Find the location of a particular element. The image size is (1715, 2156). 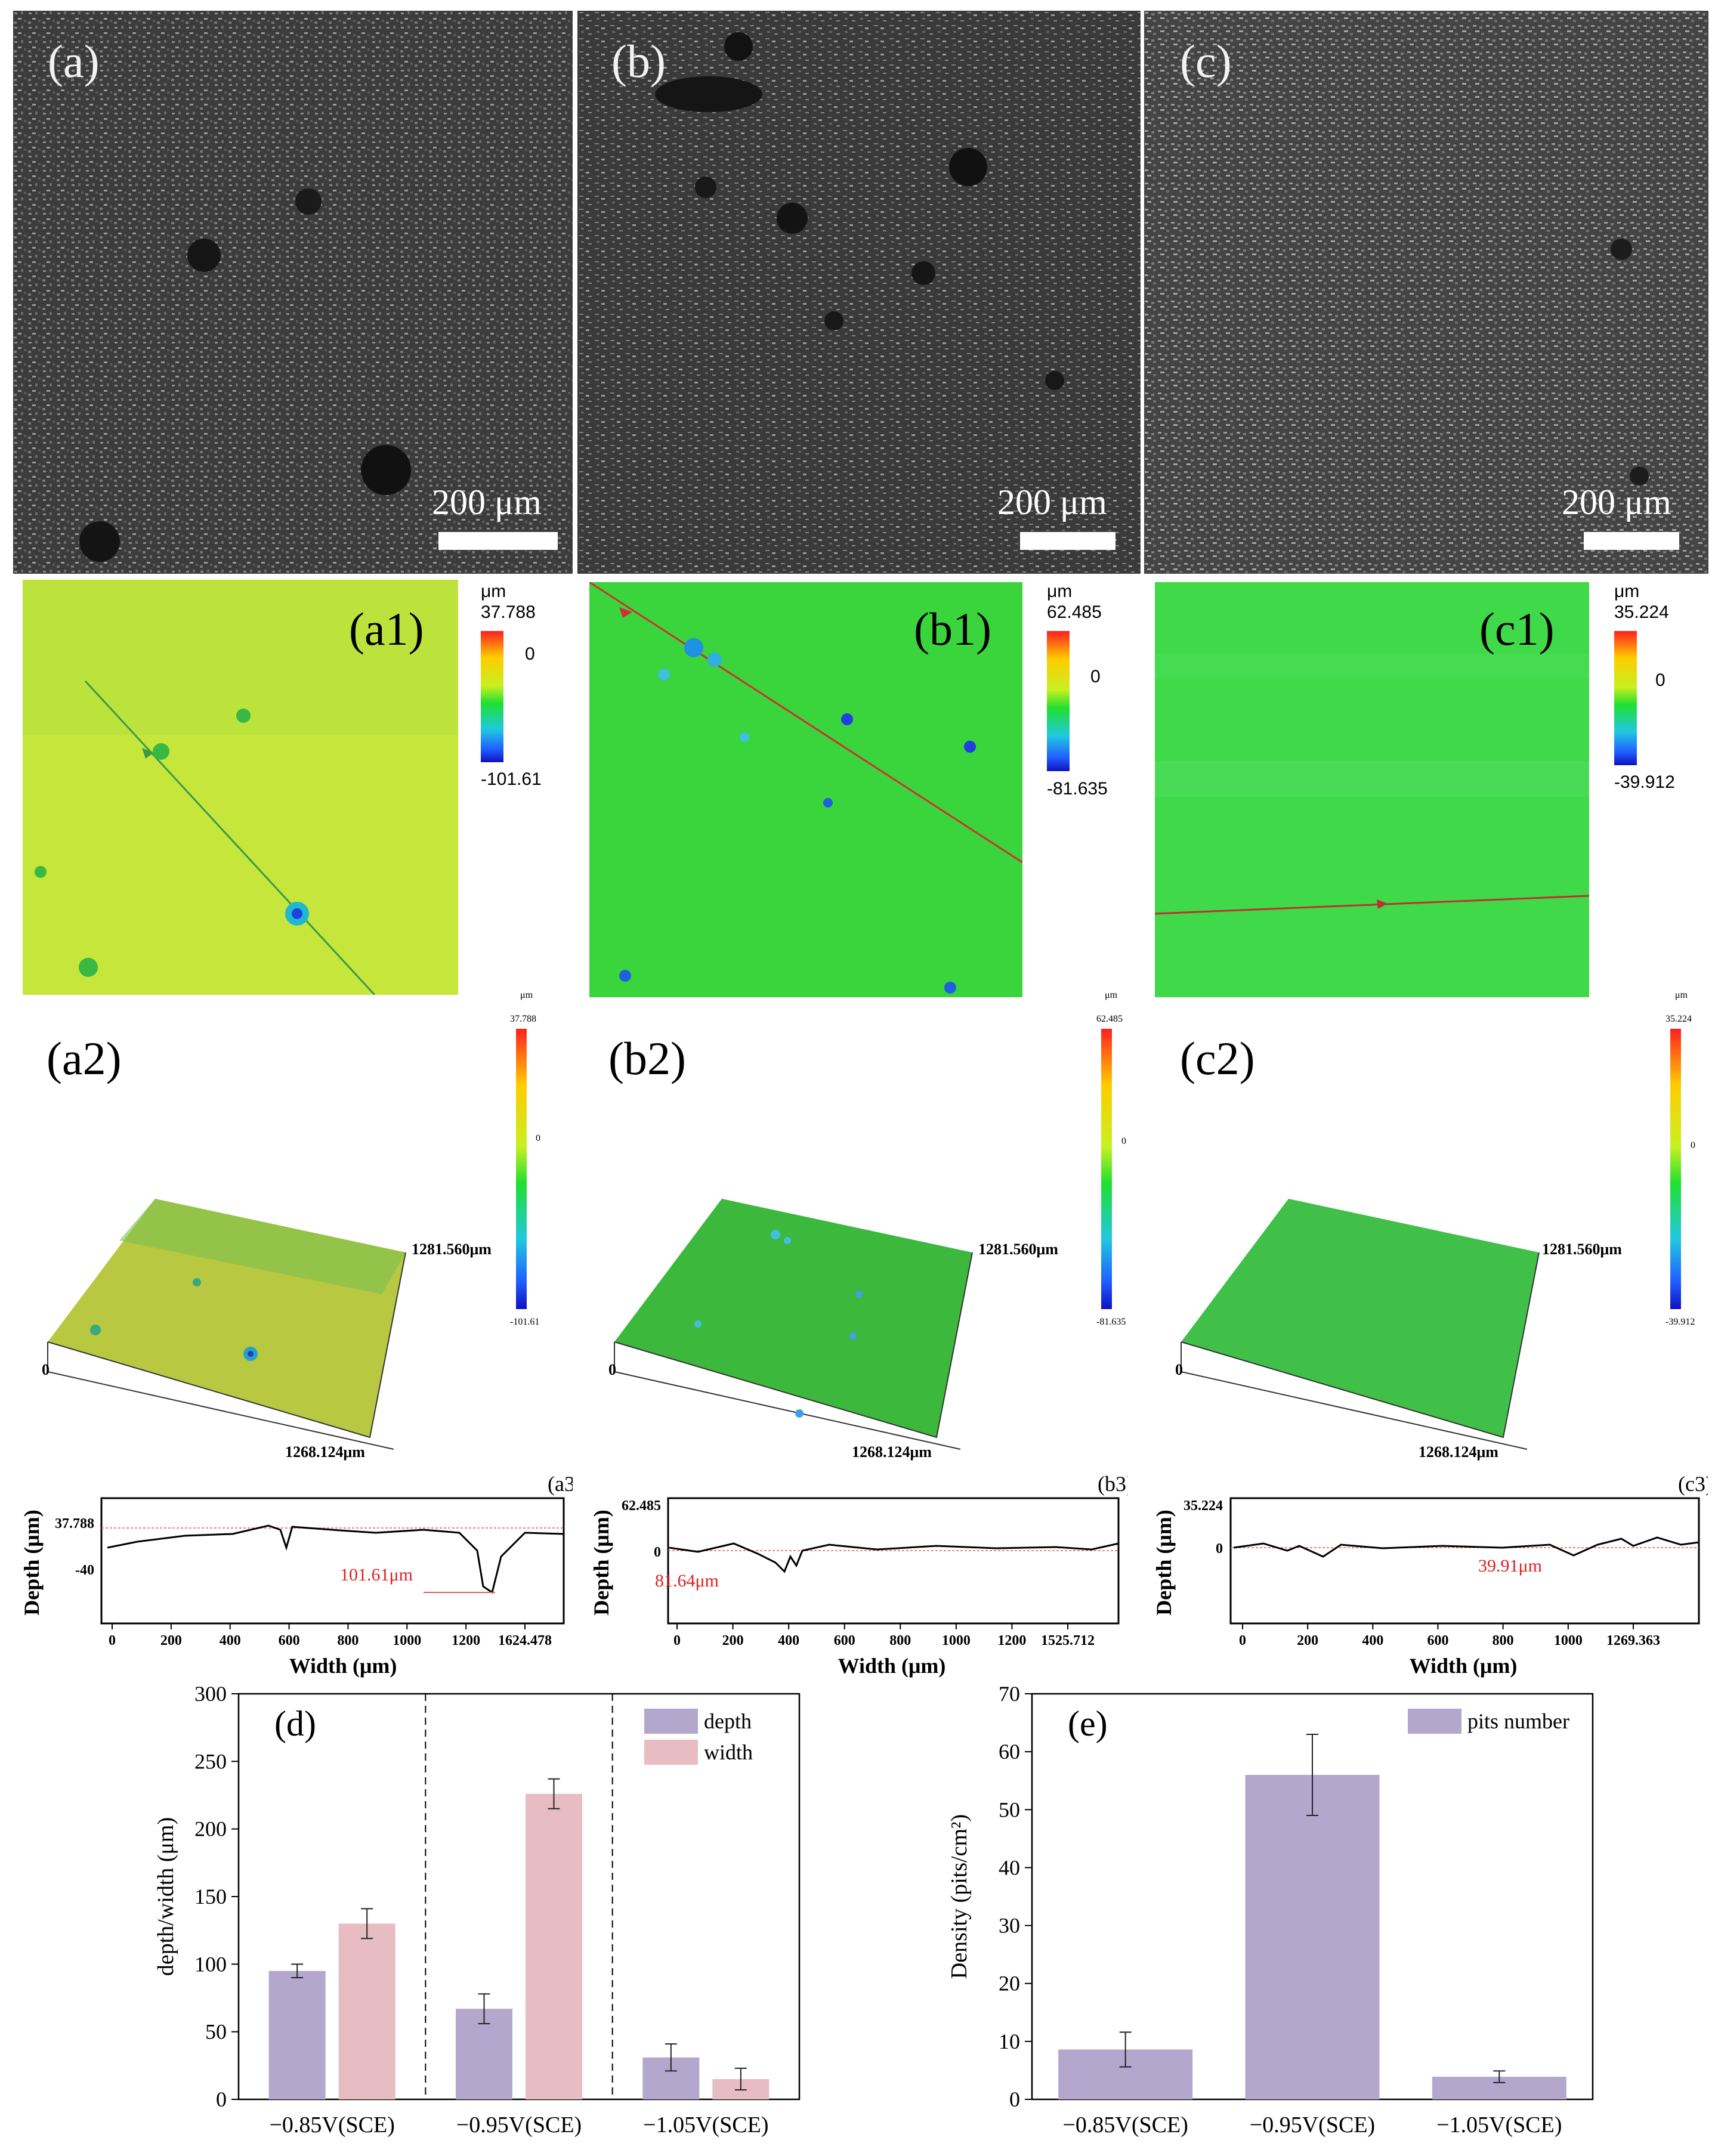

profile-c3-ylabel: Depth (μm) is located at coordinates (1164, 1562).